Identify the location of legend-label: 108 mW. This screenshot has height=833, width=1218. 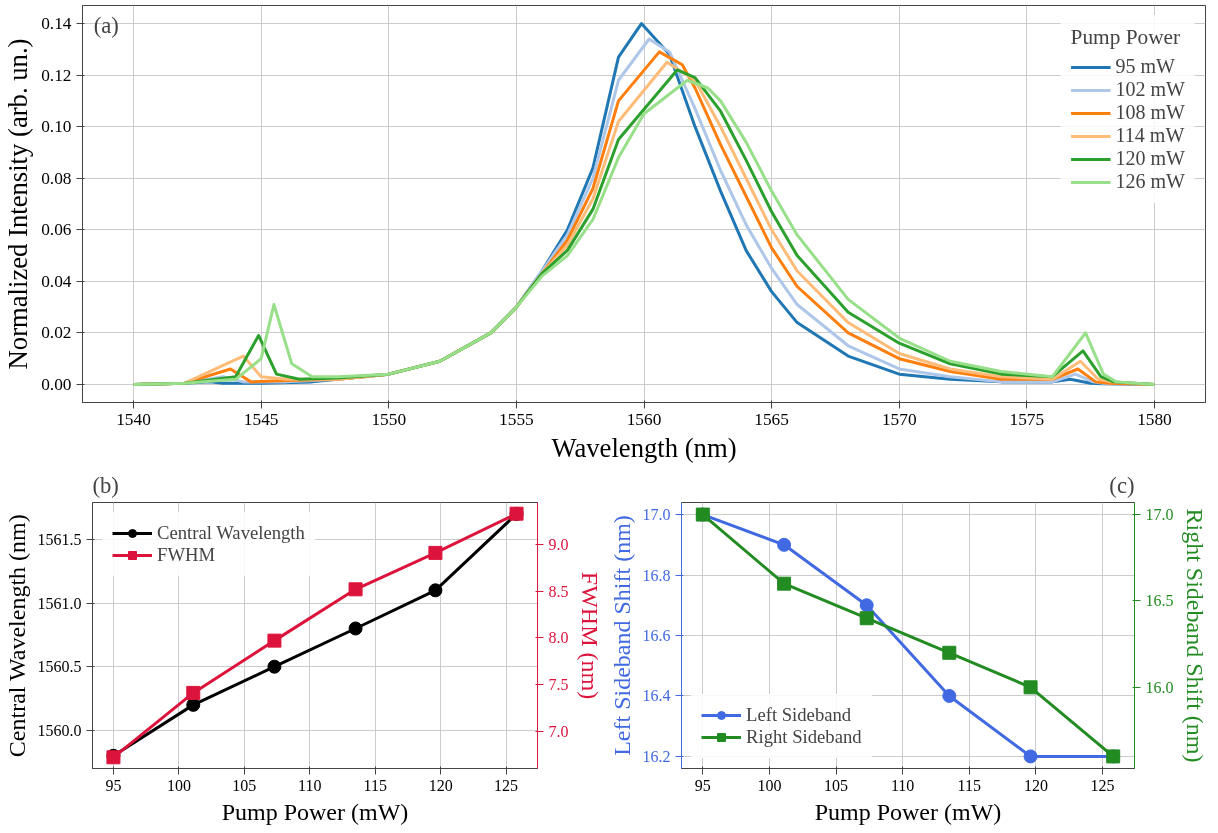
(1150, 112).